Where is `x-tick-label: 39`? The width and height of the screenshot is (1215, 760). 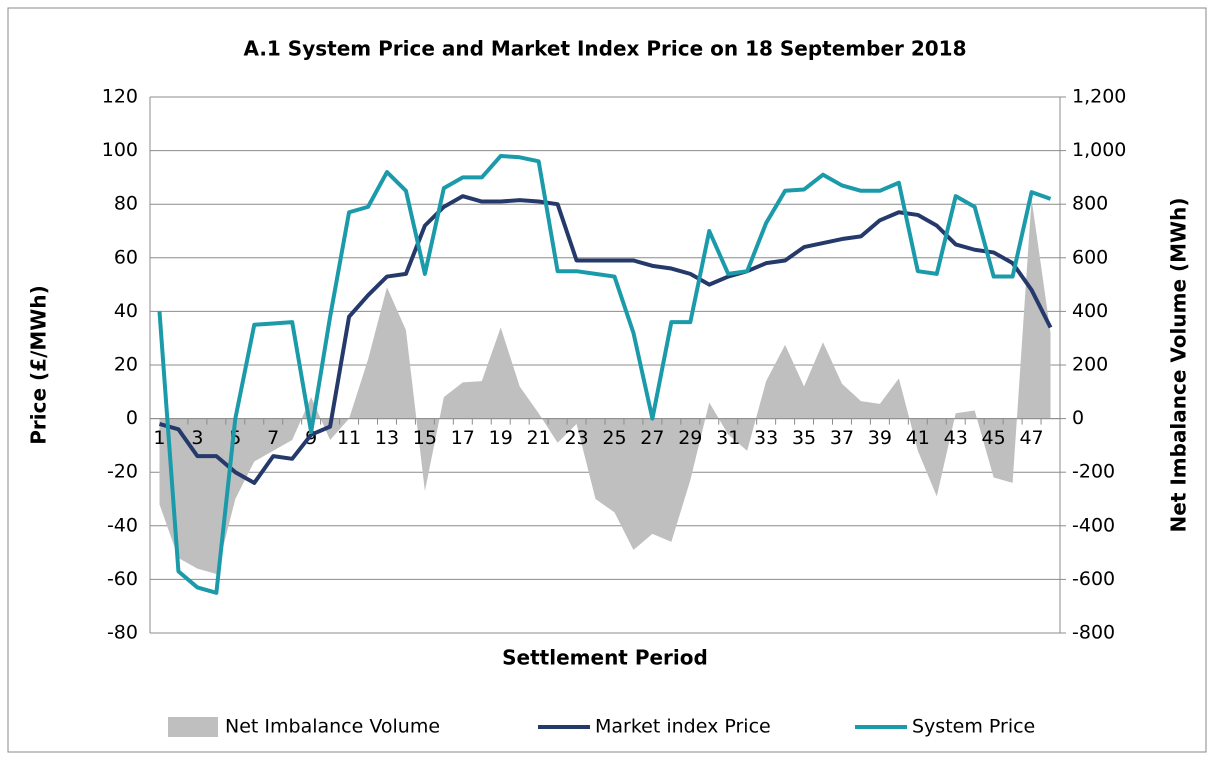 x-tick-label: 39 is located at coordinates (880, 438).